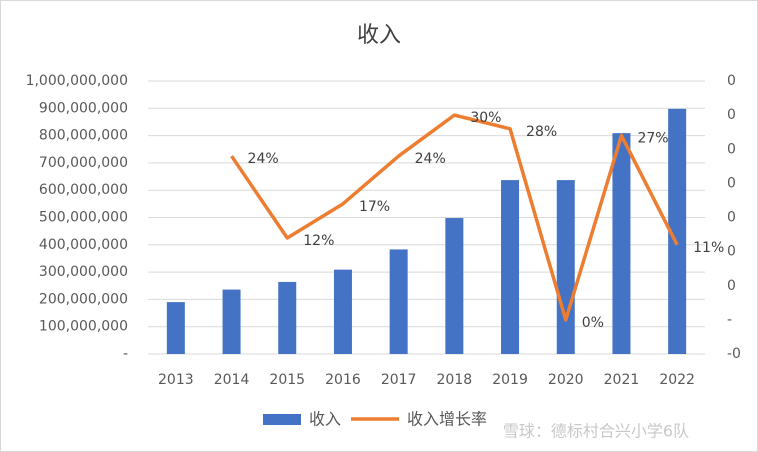  I want to click on y-tick-label: 400,000,000, so click(83, 245).